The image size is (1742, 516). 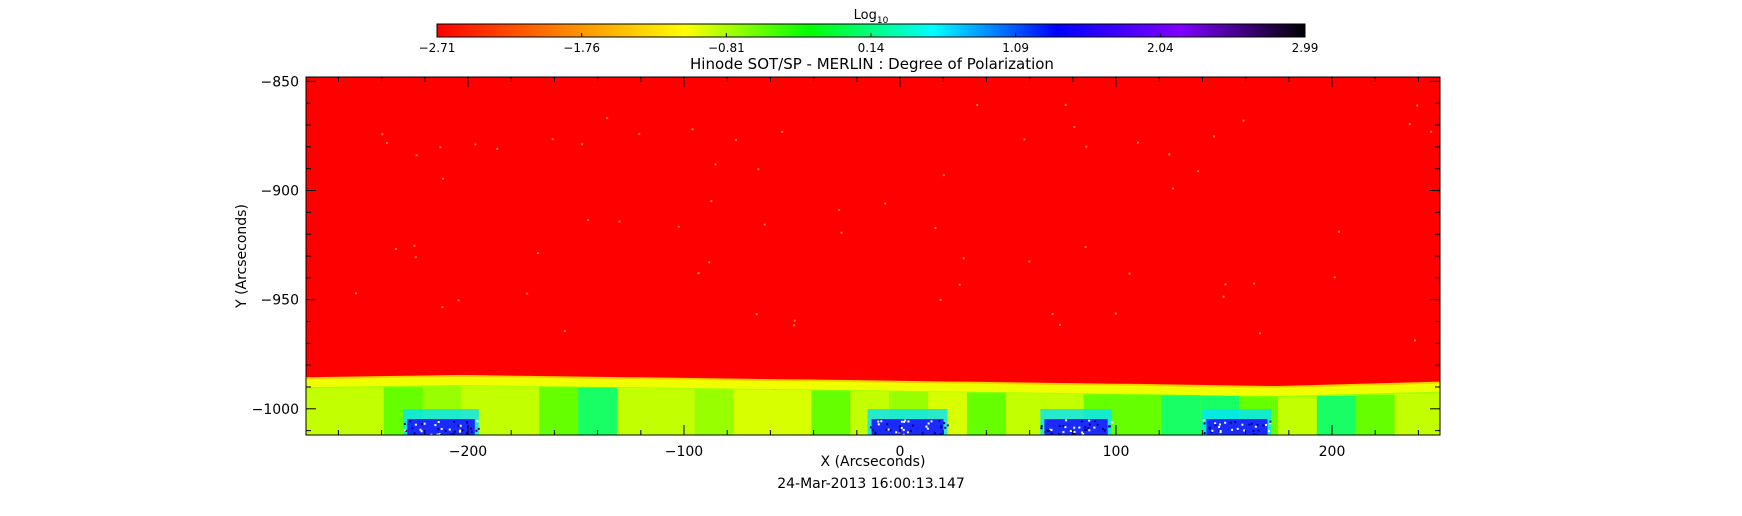 What do you see at coordinates (275, 410) in the screenshot?
I see `y-tick-label: −1000` at bounding box center [275, 410].